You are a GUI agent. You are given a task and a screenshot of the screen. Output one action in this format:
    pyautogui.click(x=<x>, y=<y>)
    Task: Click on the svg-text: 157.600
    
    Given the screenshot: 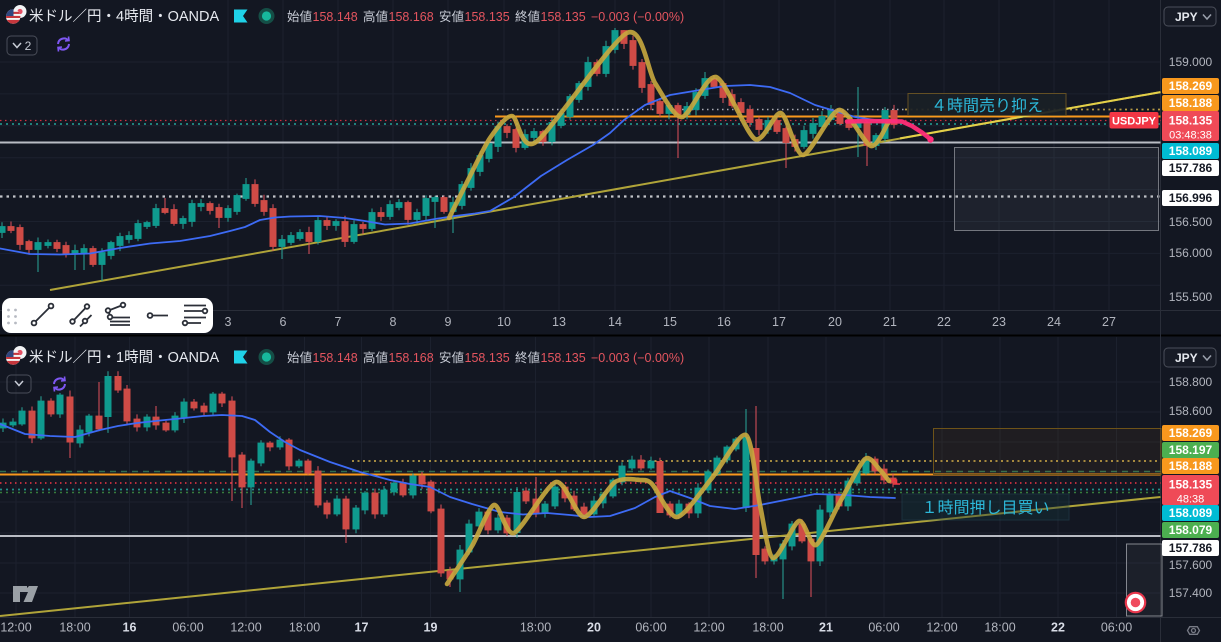 What is the action you would take?
    pyautogui.click(x=1191, y=565)
    